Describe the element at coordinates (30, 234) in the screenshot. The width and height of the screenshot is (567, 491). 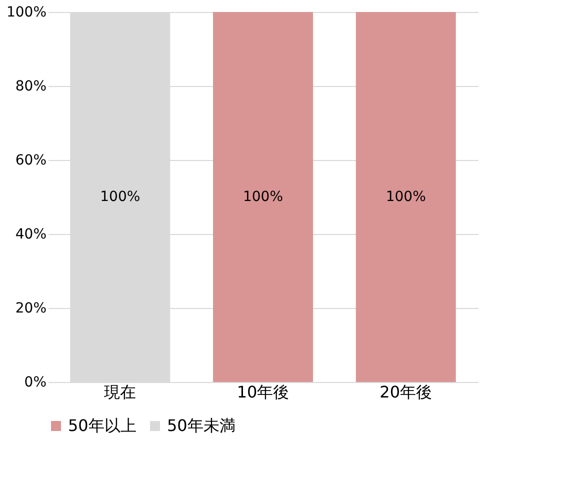
I see `y-tick-label: 40%` at that location.